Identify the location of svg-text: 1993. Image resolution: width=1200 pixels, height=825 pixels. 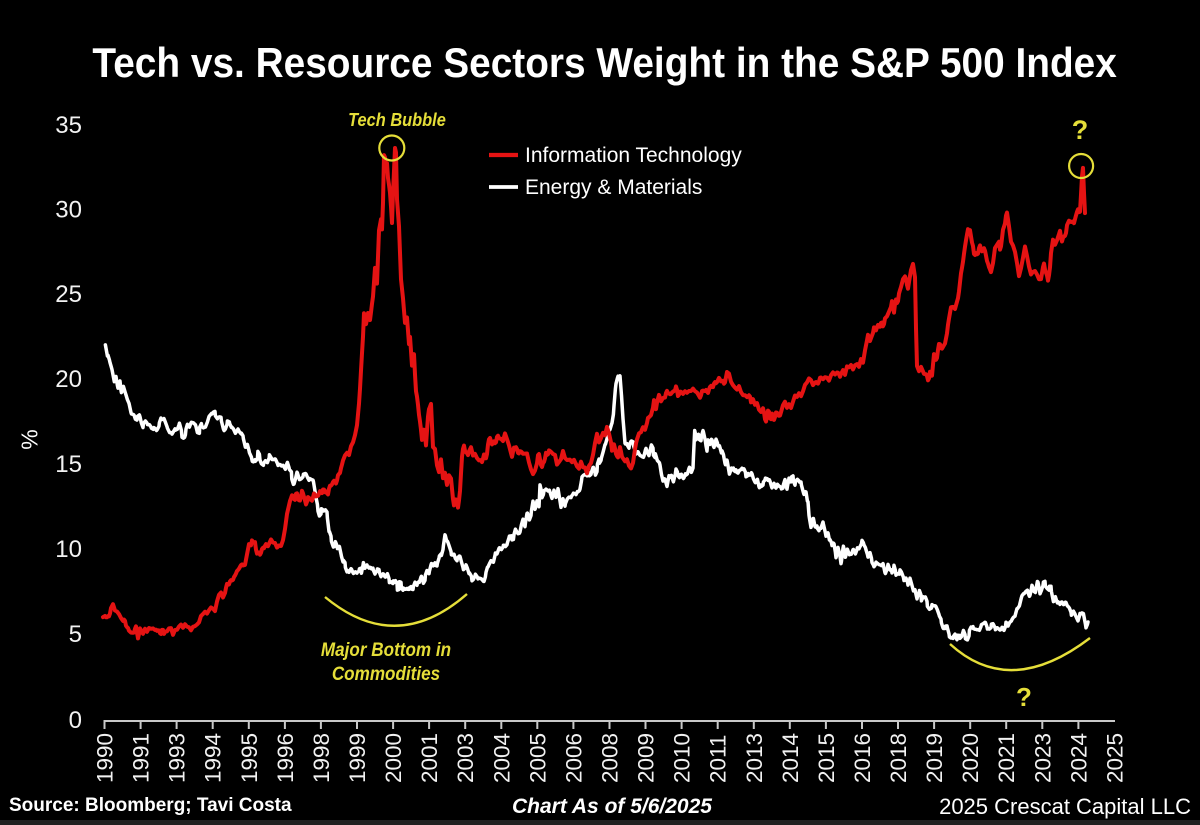
(177, 758).